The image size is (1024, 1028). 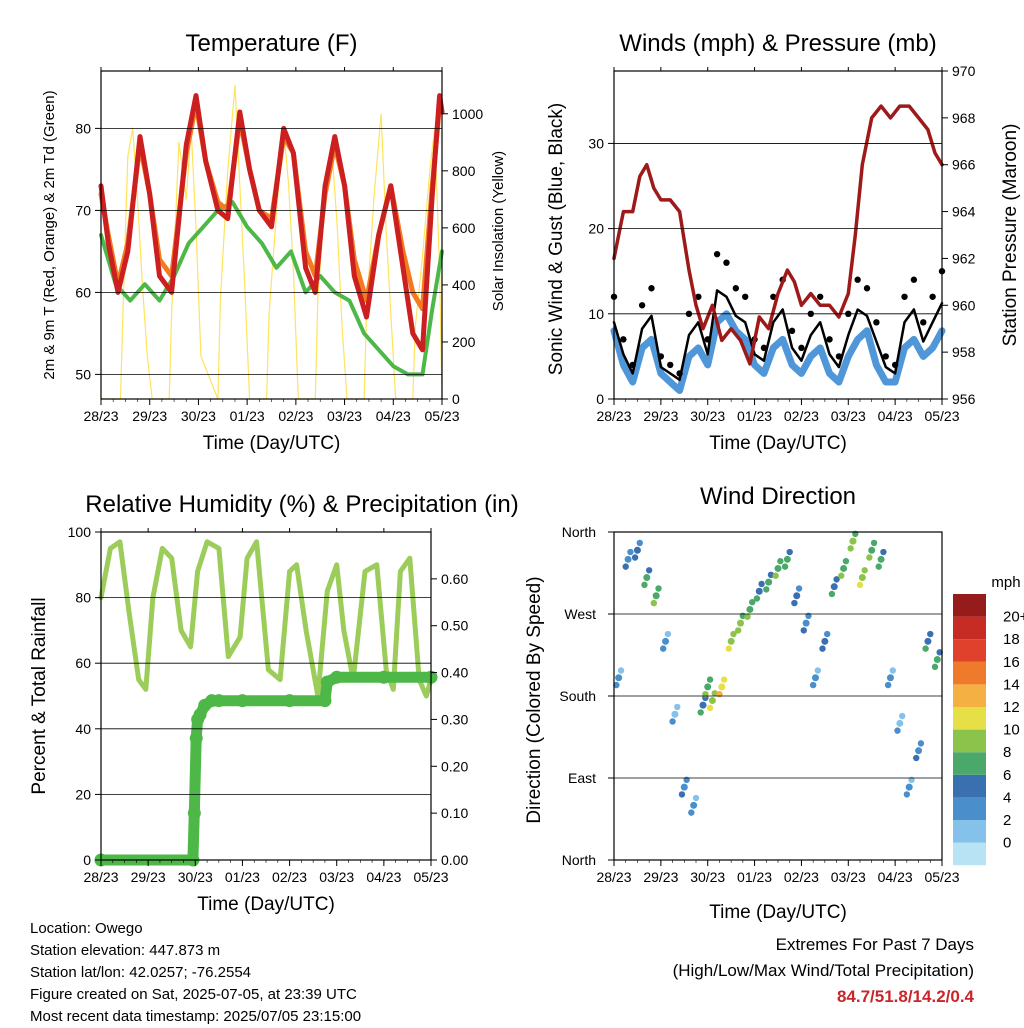 I want to click on y-tick-label: 50, so click(x=83, y=374).